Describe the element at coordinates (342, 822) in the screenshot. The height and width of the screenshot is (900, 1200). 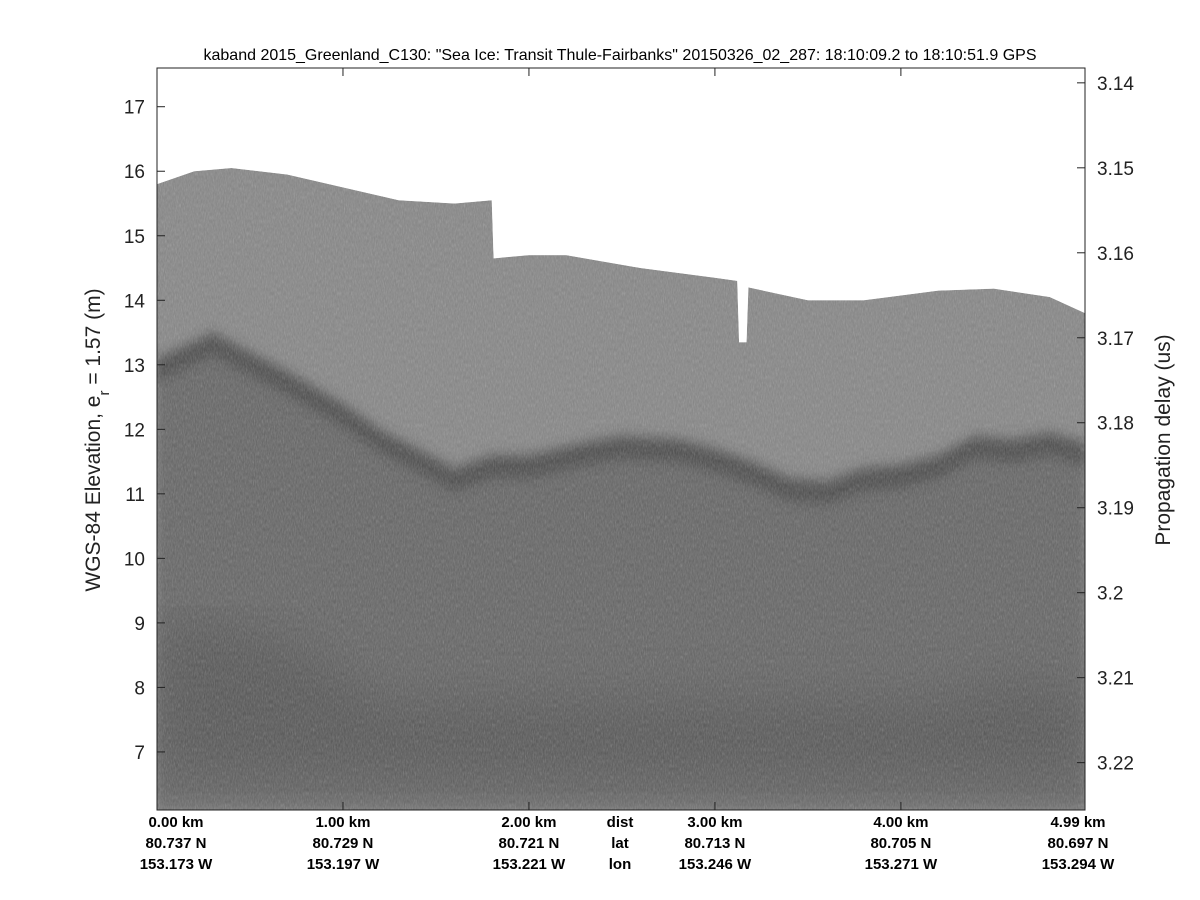
I see `x-tick-dist: 1.00 km` at that location.